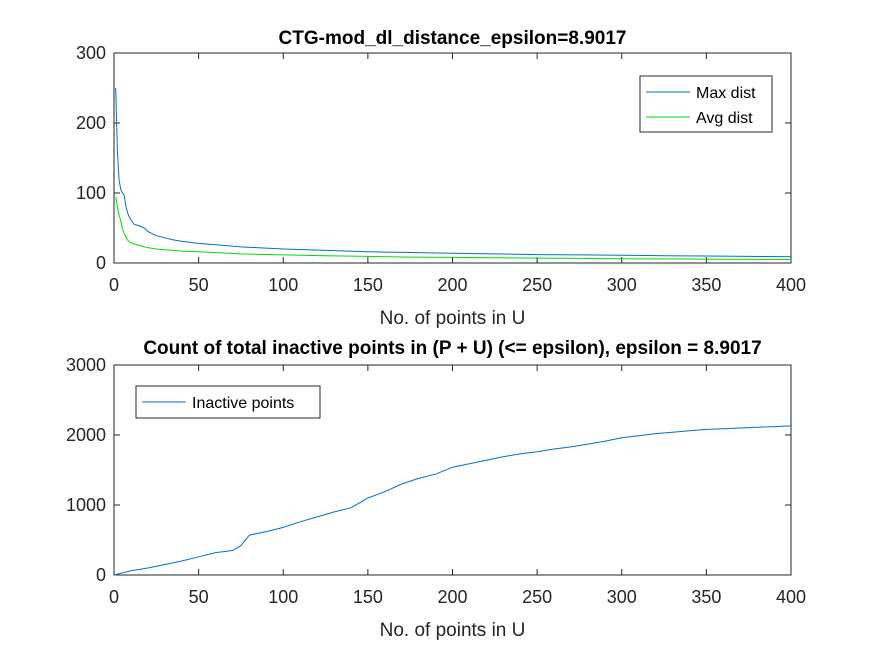  I want to click on y-tick-label: 2000, so click(86, 435).